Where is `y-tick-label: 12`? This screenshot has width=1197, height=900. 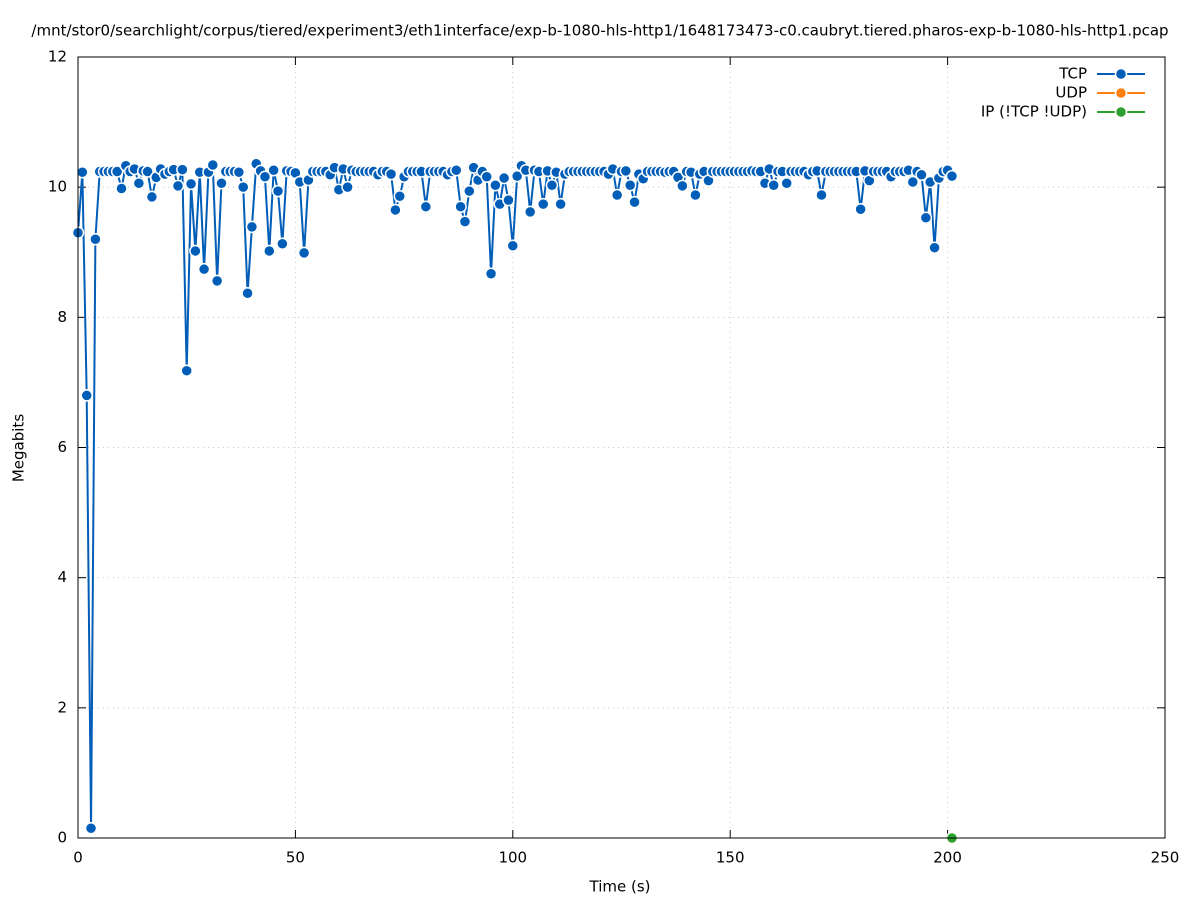
y-tick-label: 12 is located at coordinates (57, 57).